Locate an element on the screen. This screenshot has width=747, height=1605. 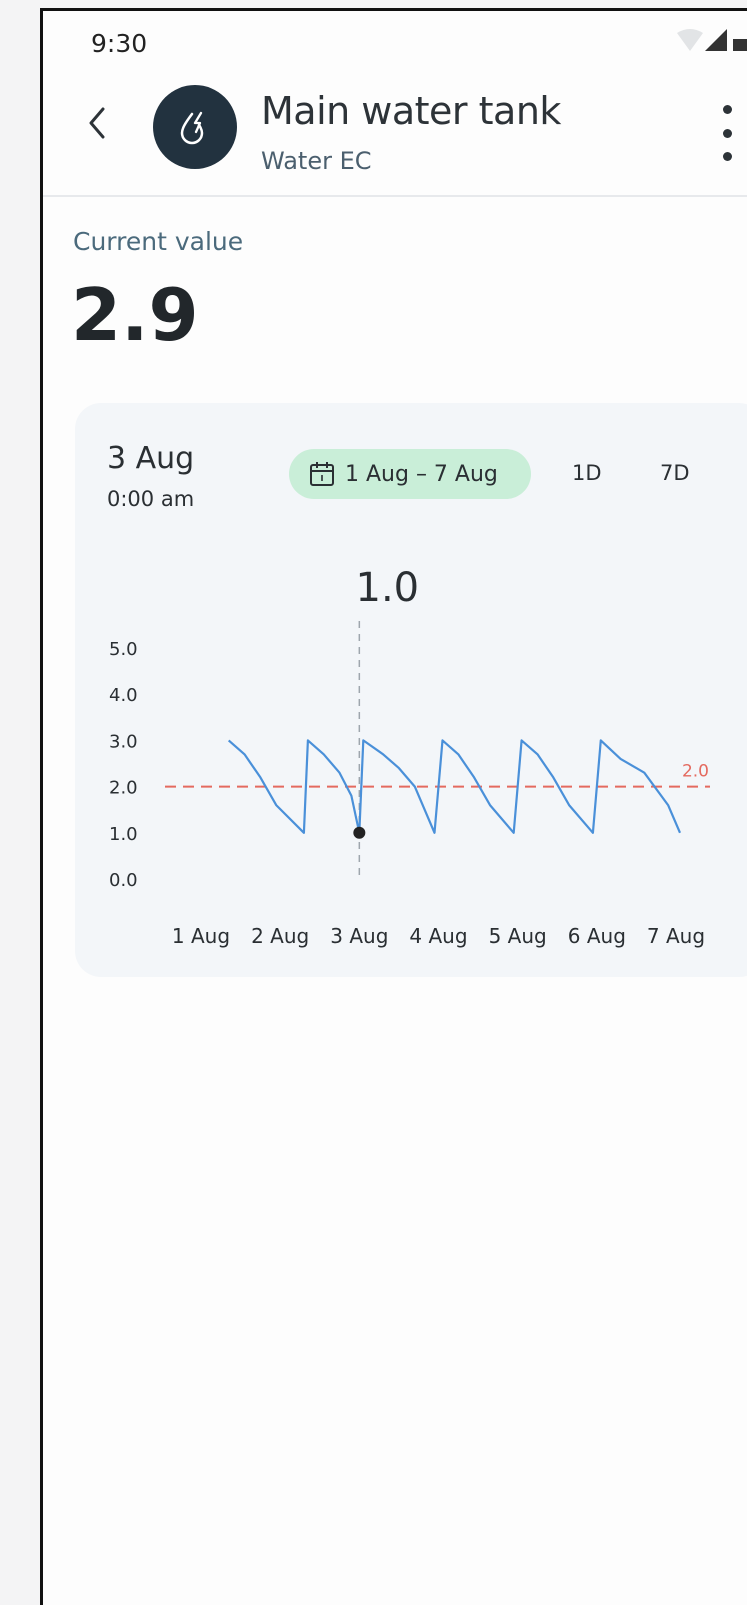
x-tick-label: 1 Aug is located at coordinates (201, 936).